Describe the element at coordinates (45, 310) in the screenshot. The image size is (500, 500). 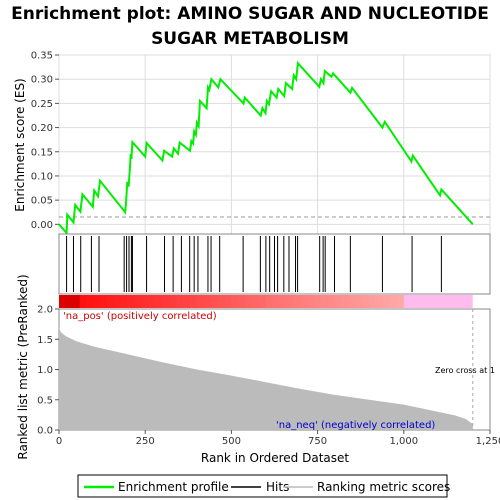
I see `rank-y-tick-label: 2.0` at that location.